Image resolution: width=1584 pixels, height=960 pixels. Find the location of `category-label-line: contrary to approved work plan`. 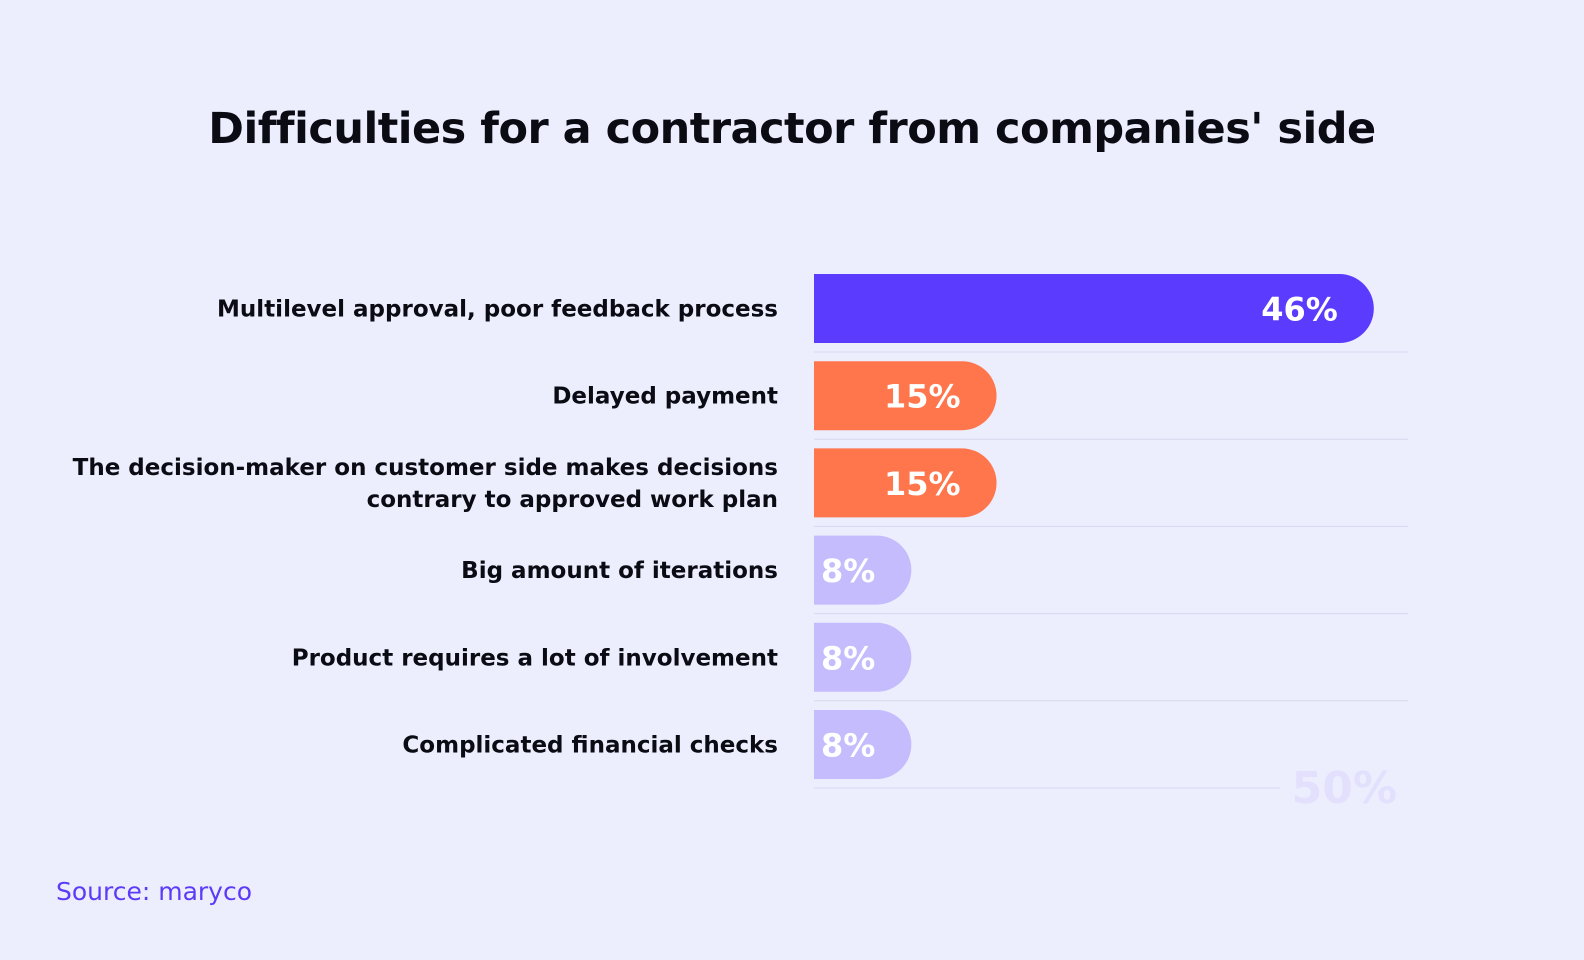

category-label-line: contrary to approved work plan is located at coordinates (572, 500).